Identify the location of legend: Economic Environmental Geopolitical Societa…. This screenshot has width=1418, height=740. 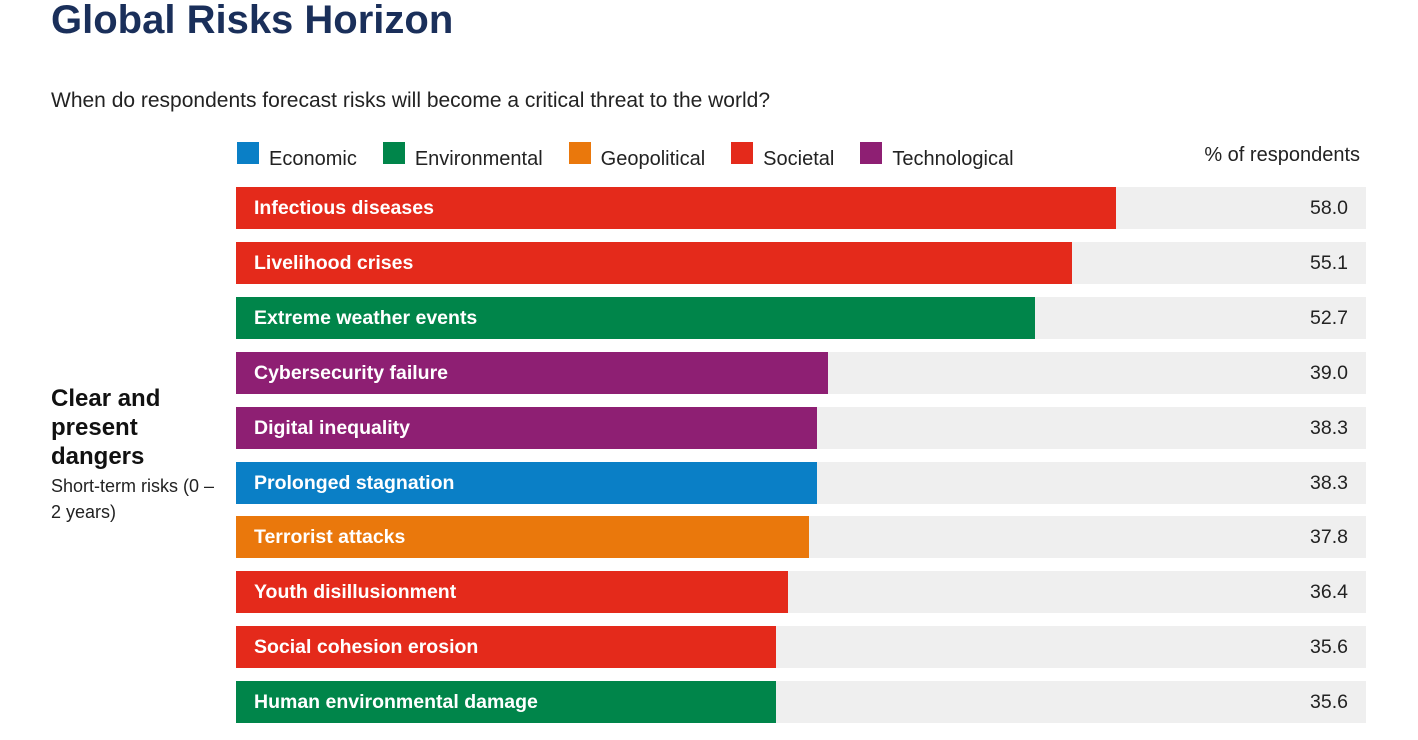
(638, 156).